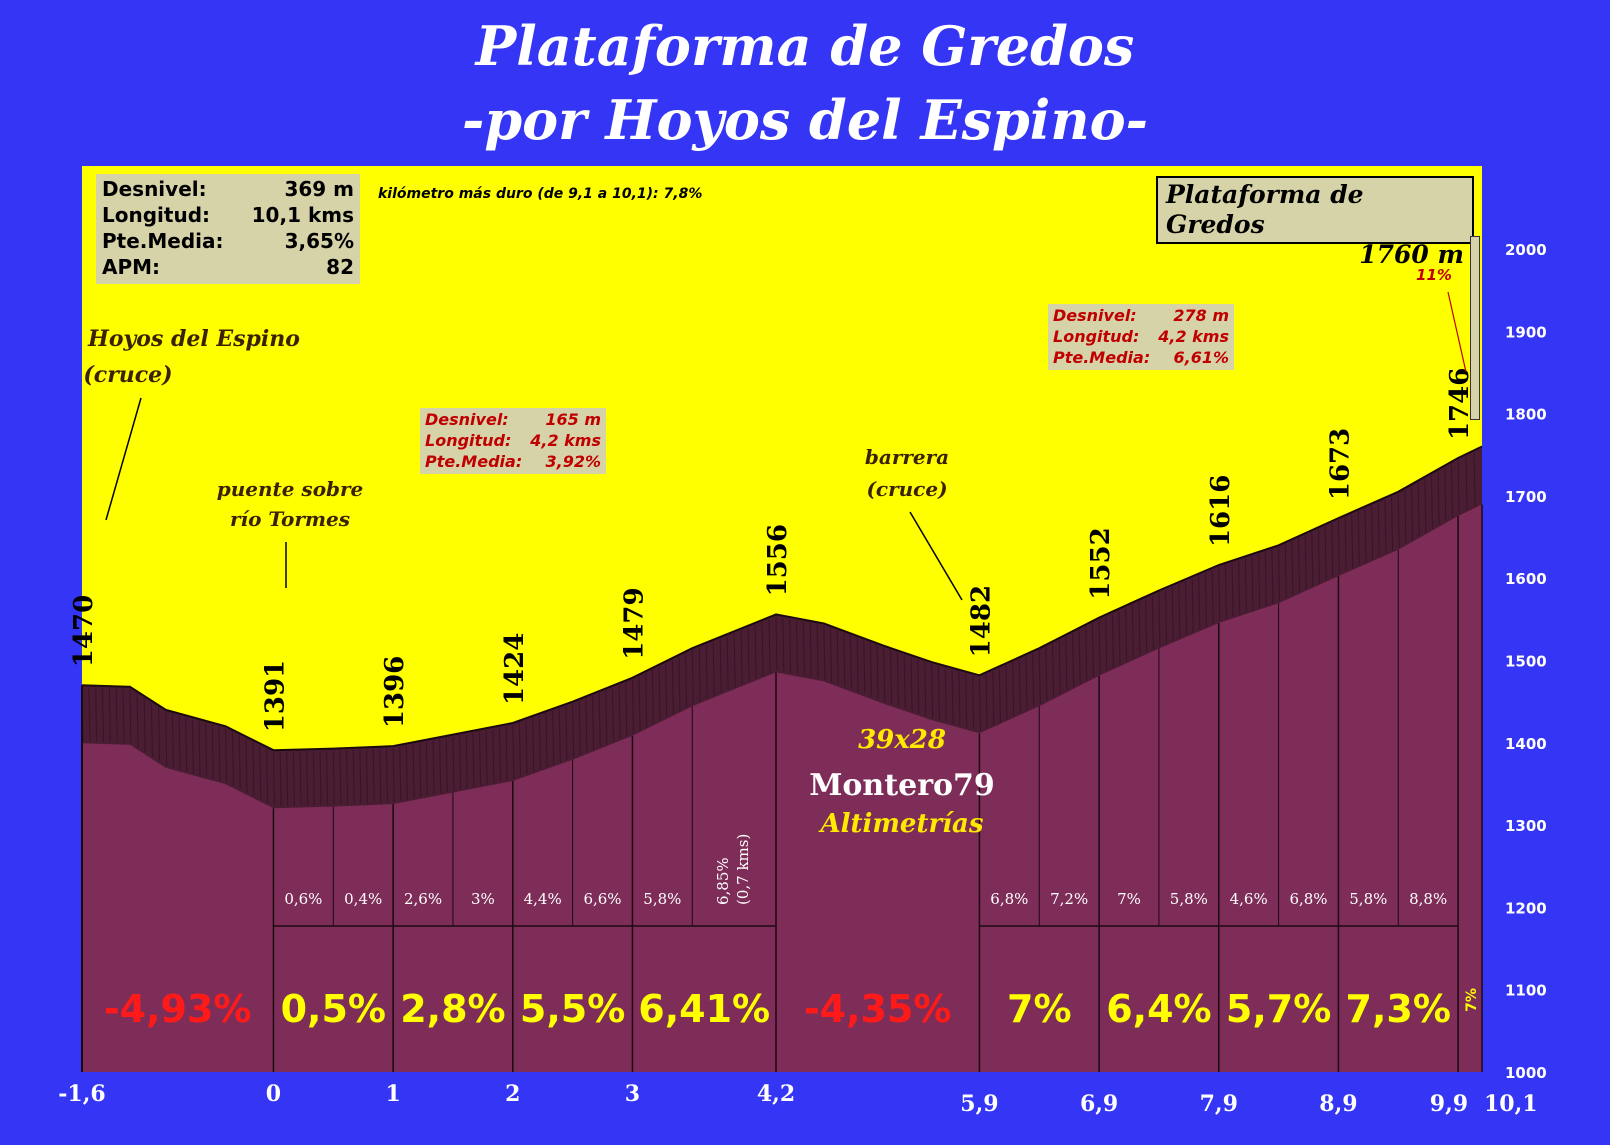 The image size is (1610, 1145). What do you see at coordinates (573, 419) in the screenshot?
I see `section1-value: 165 m` at bounding box center [573, 419].